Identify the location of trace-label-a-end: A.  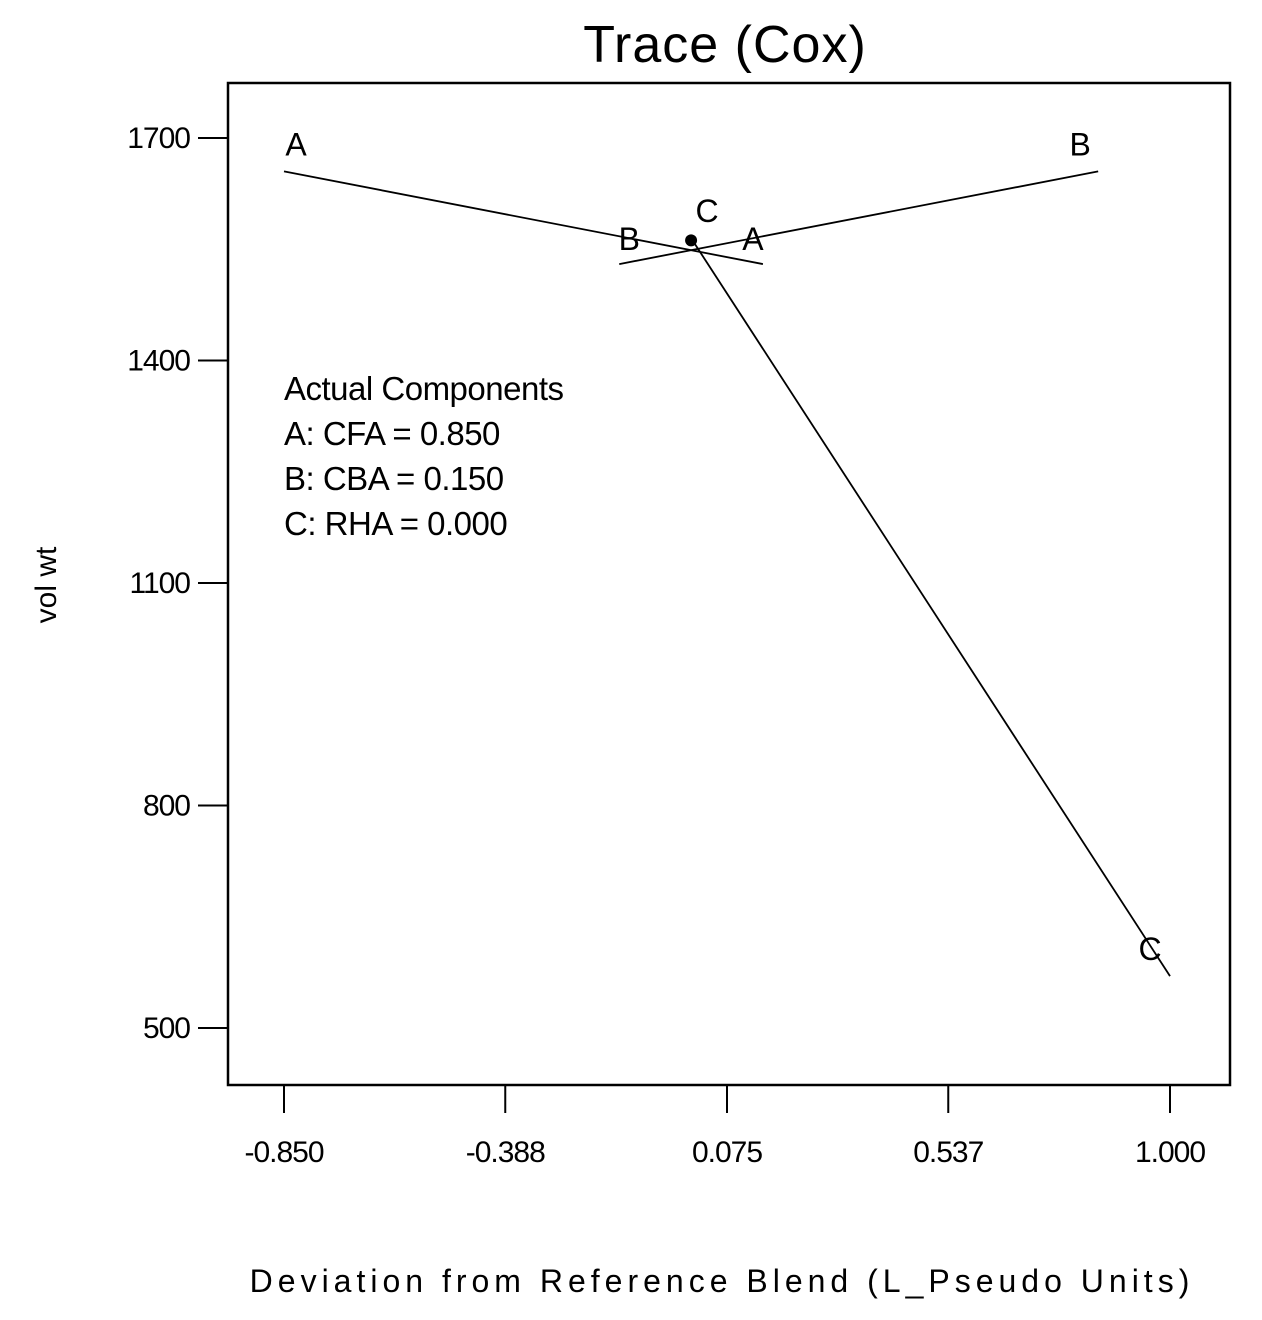
(753, 239).